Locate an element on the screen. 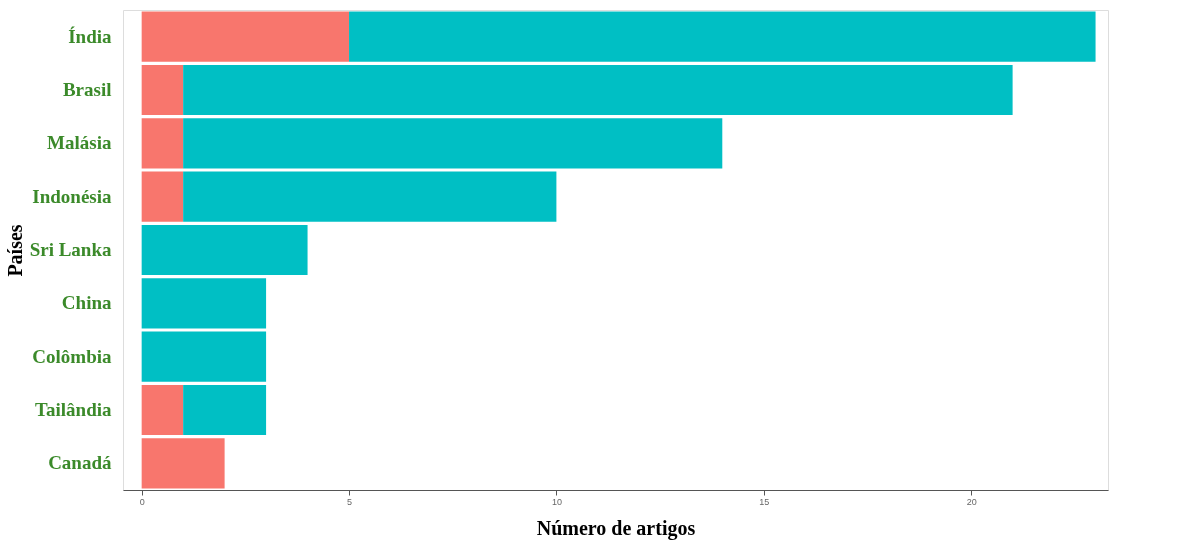 The width and height of the screenshot is (1189, 551). y-axis-title: Países is located at coordinates (14, 250).